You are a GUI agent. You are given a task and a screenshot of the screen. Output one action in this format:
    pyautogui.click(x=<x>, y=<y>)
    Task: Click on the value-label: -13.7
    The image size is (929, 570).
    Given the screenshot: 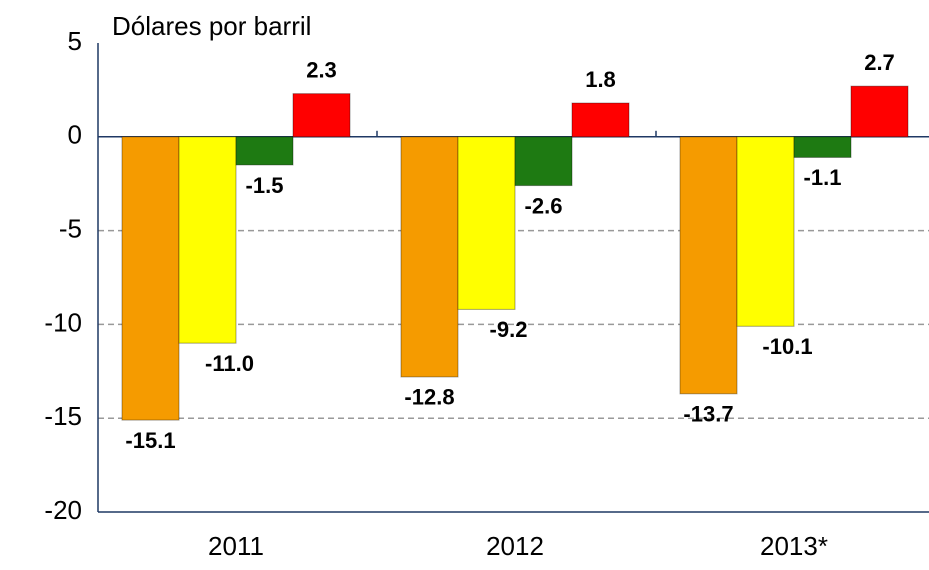 What is the action you would take?
    pyautogui.click(x=708, y=414)
    